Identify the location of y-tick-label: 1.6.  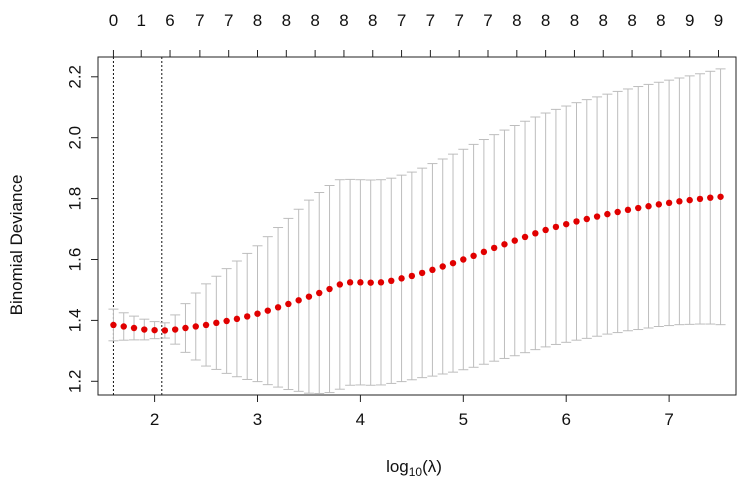
(74, 260).